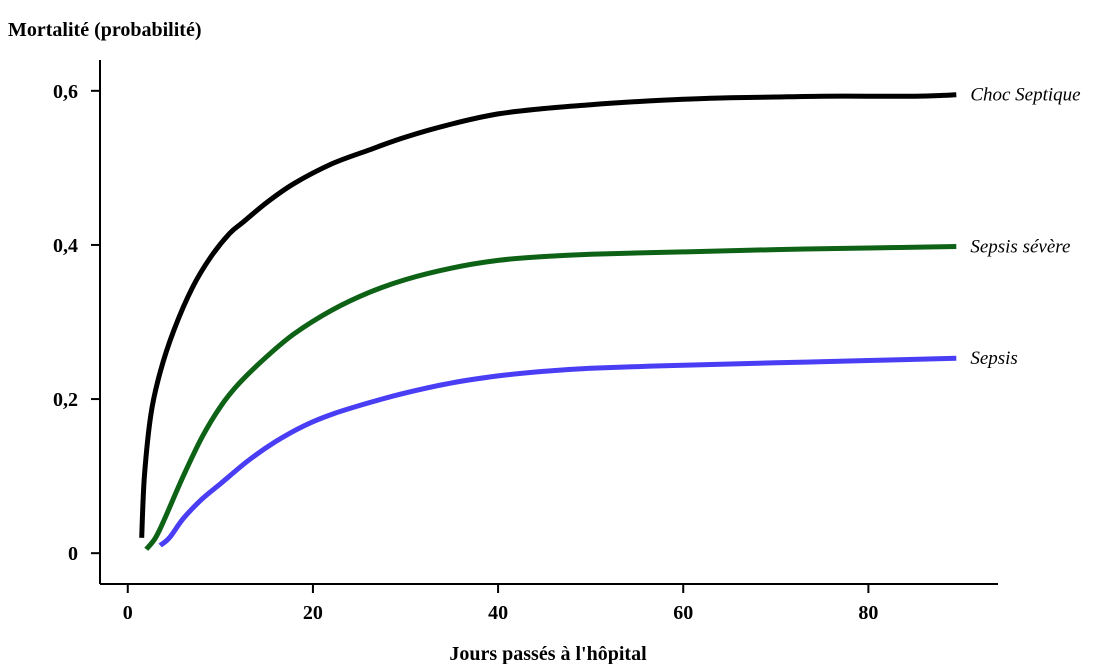 The width and height of the screenshot is (1099, 664). What do you see at coordinates (104, 30) in the screenshot?
I see `y-axis-title: Mortalité (probabilité)` at bounding box center [104, 30].